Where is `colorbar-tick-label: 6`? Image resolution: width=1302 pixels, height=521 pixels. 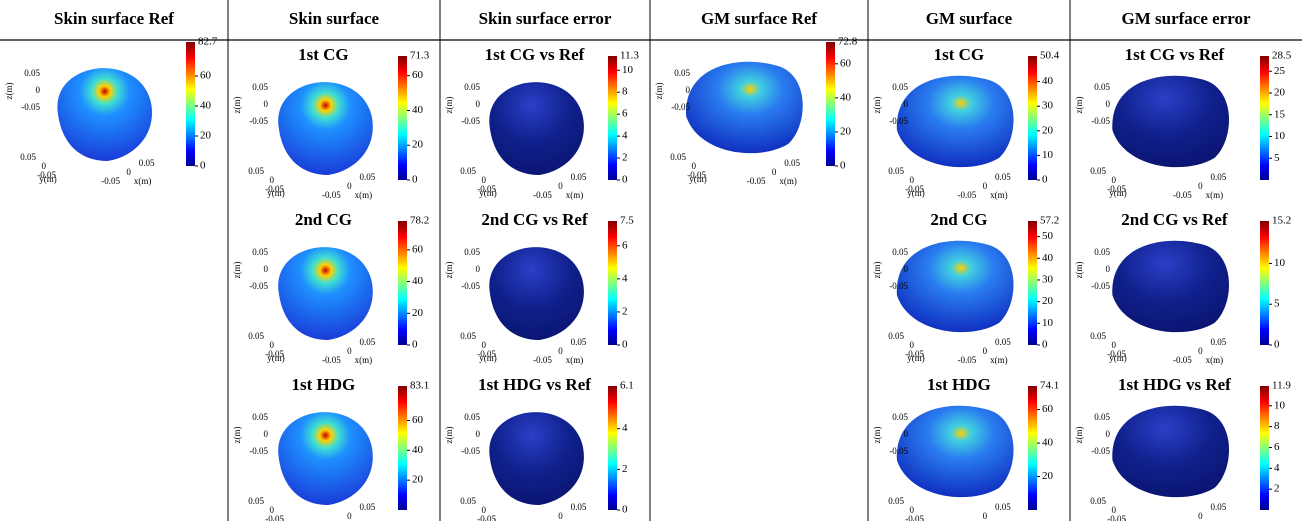 colorbar-tick-label: 6 is located at coordinates (625, 114).